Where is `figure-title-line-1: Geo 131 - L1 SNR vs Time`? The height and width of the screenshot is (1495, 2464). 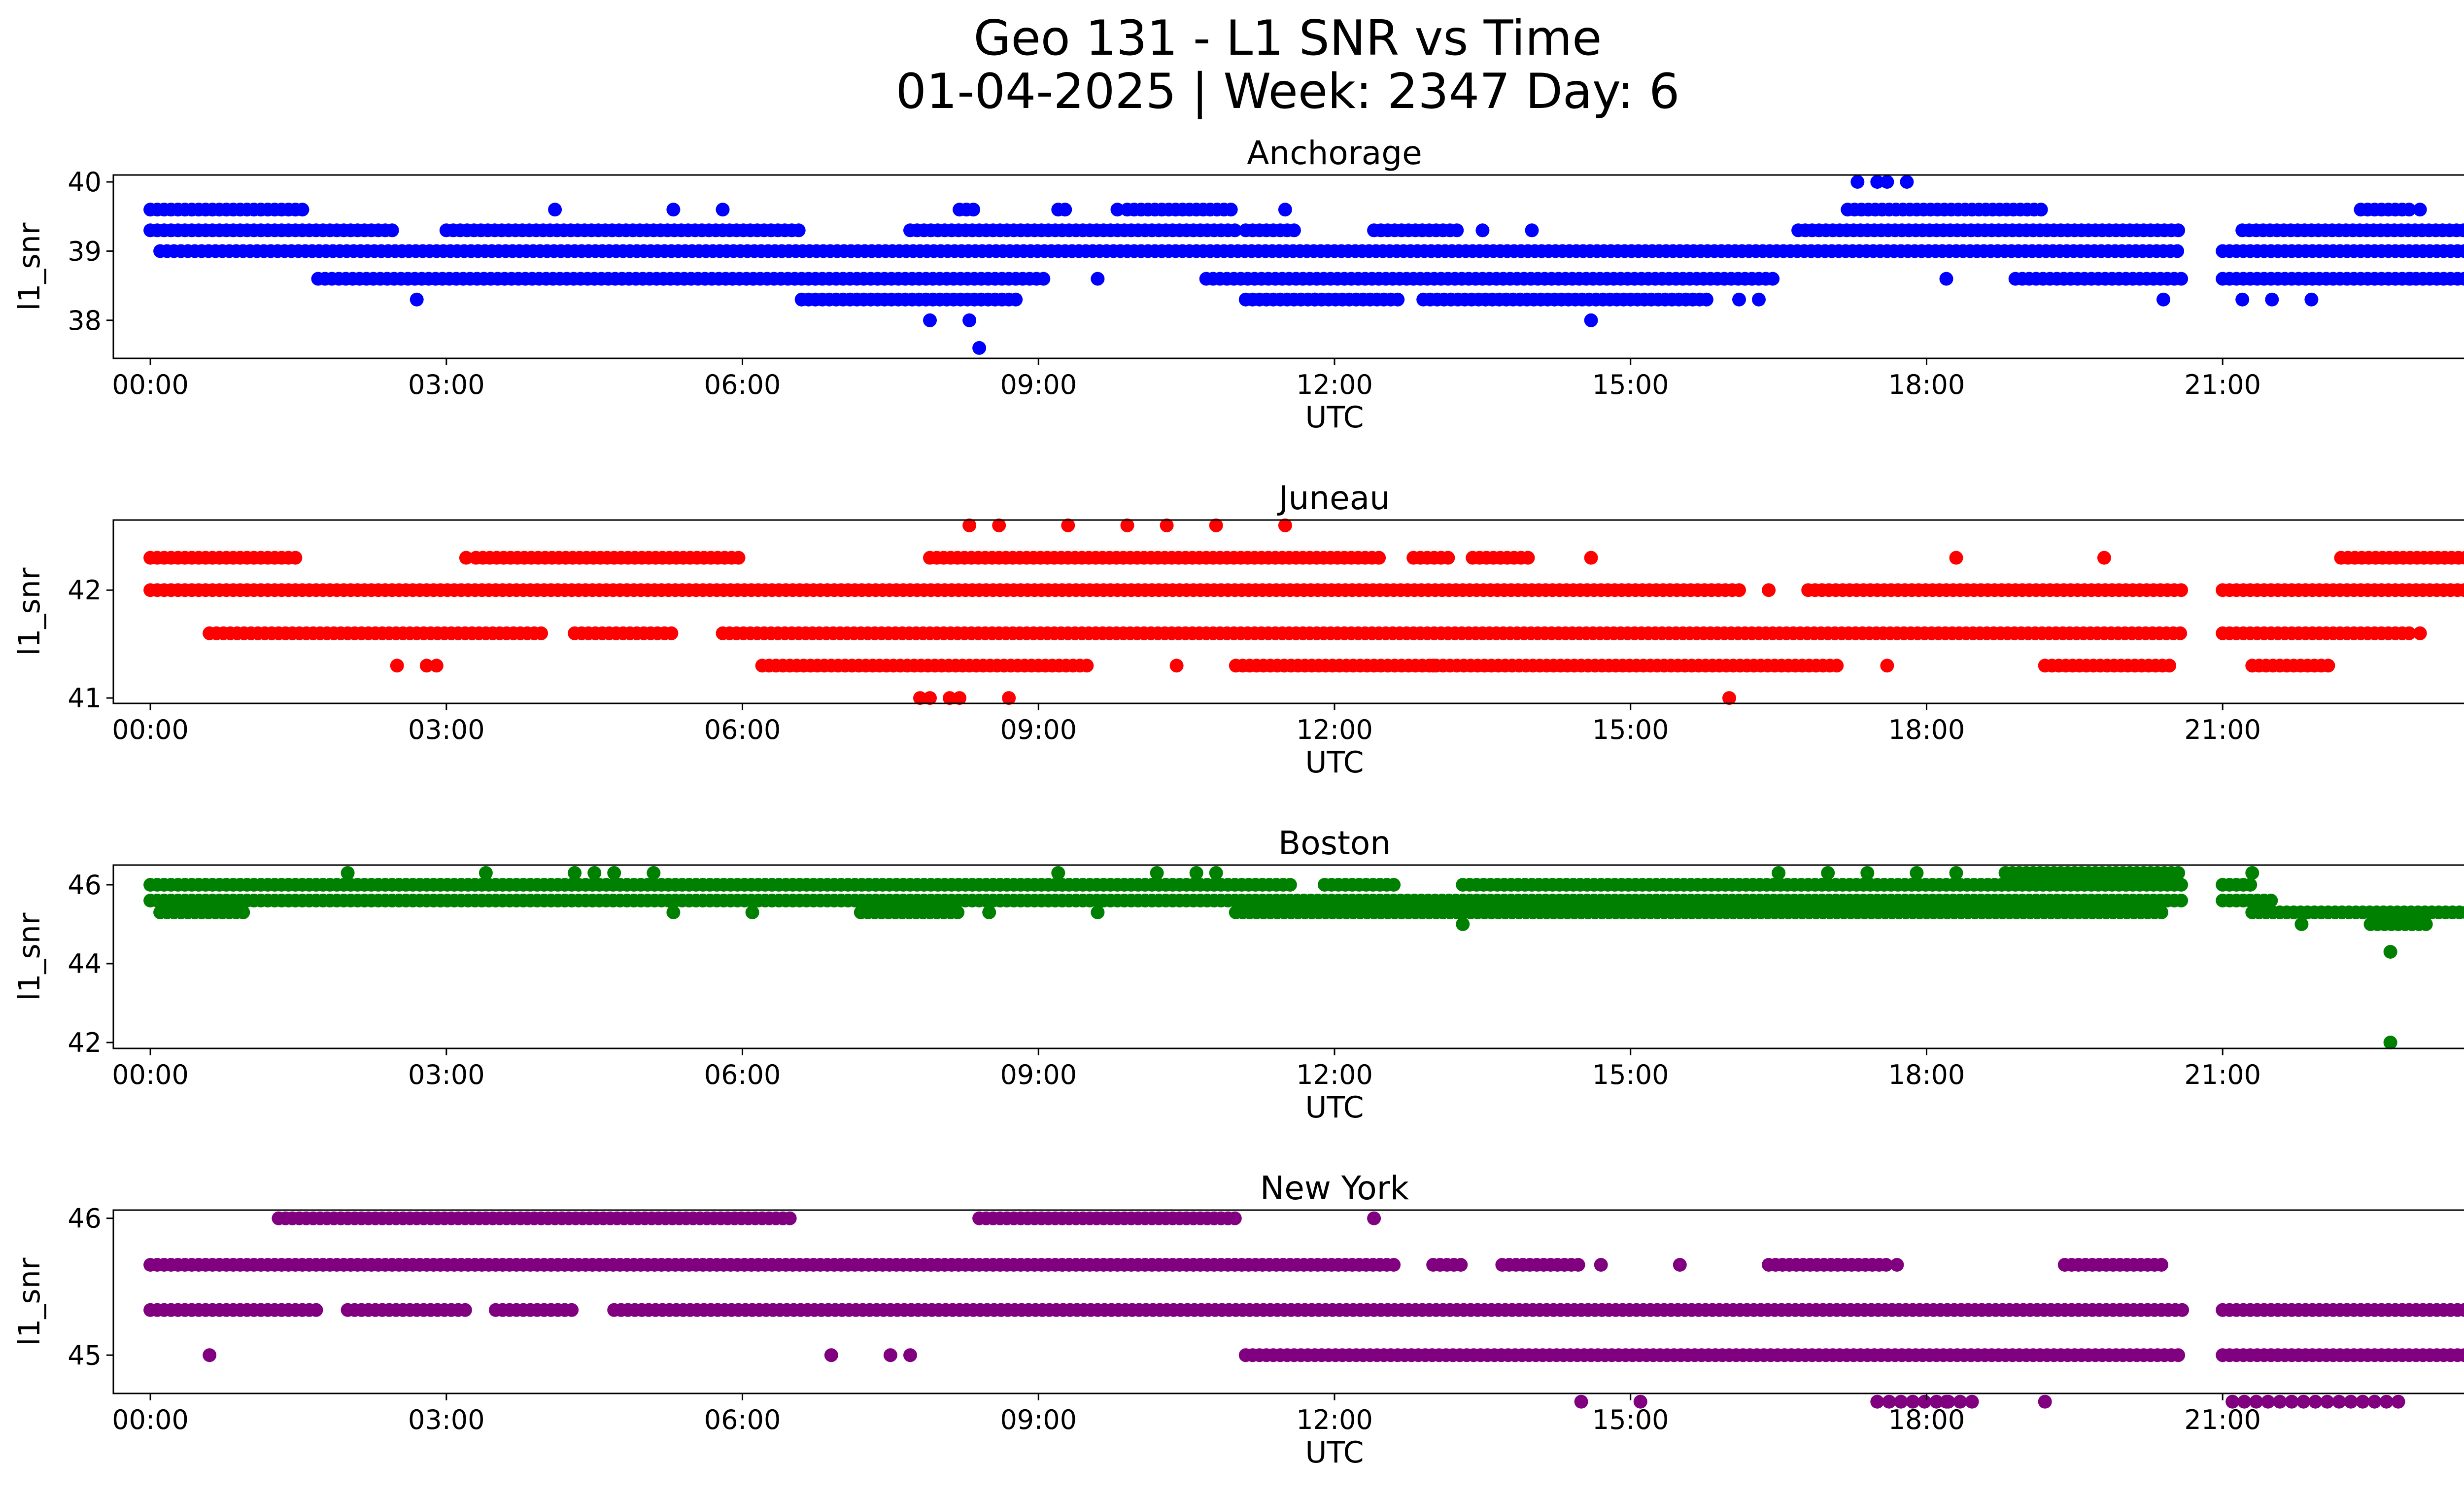 figure-title-line-1: Geo 131 - L1 SNR vs Time is located at coordinates (1287, 38).